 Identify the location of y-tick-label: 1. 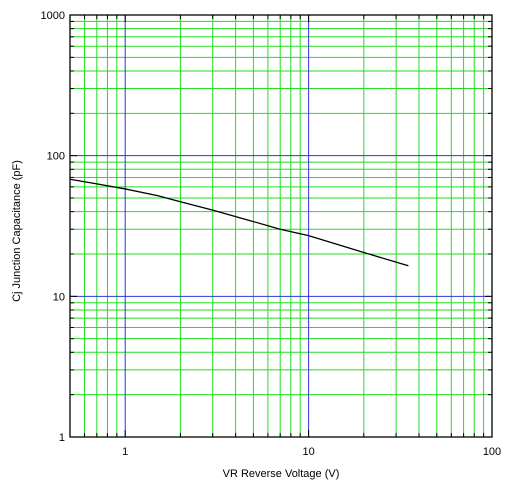
(62, 438).